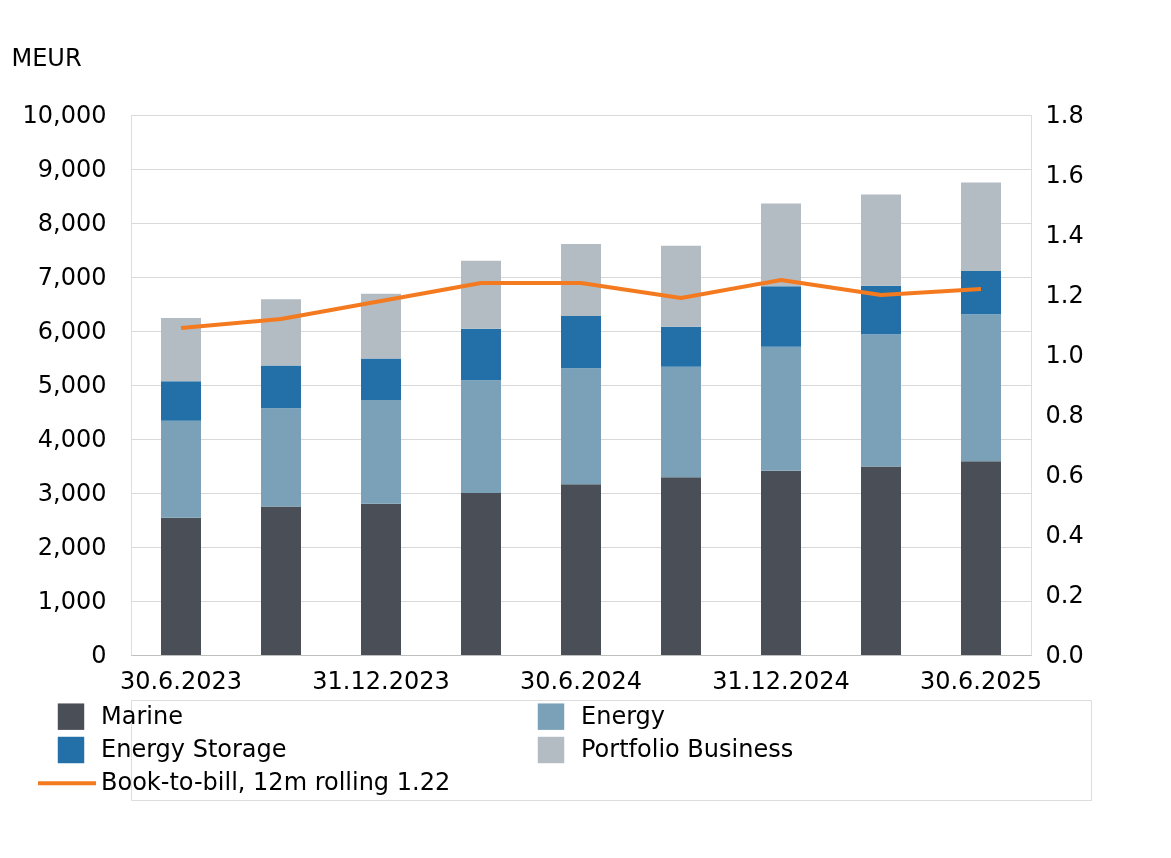 The width and height of the screenshot is (1171, 858). What do you see at coordinates (276, 782) in the screenshot?
I see `legend-label: Book-to-bill, 12m rolling 1.22` at bounding box center [276, 782].